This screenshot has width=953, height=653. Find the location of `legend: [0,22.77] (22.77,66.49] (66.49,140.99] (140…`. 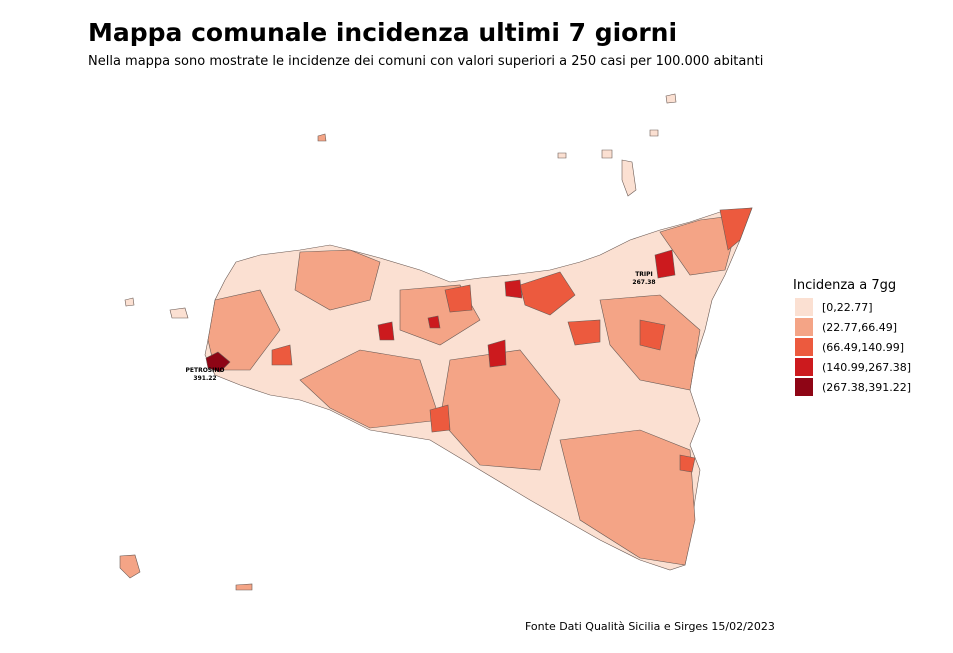

legend: [0,22.77] (22.77,66.49] (66.49,140.99] (140… is located at coordinates (853, 347).